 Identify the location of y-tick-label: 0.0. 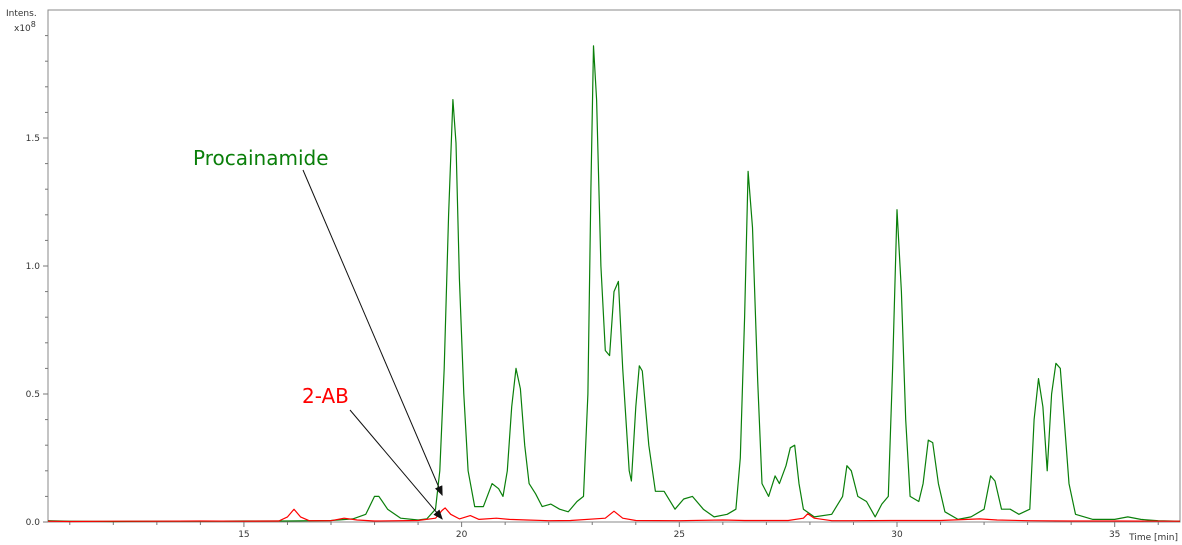
(33, 523).